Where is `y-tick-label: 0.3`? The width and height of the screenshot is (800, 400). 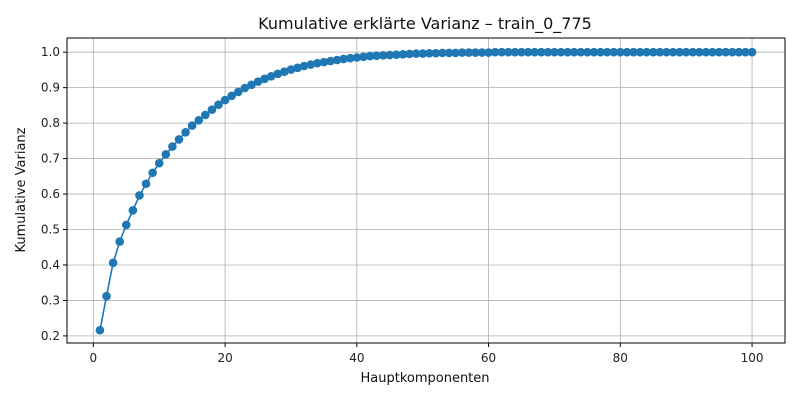
y-tick-label: 0.3 is located at coordinates (50, 300).